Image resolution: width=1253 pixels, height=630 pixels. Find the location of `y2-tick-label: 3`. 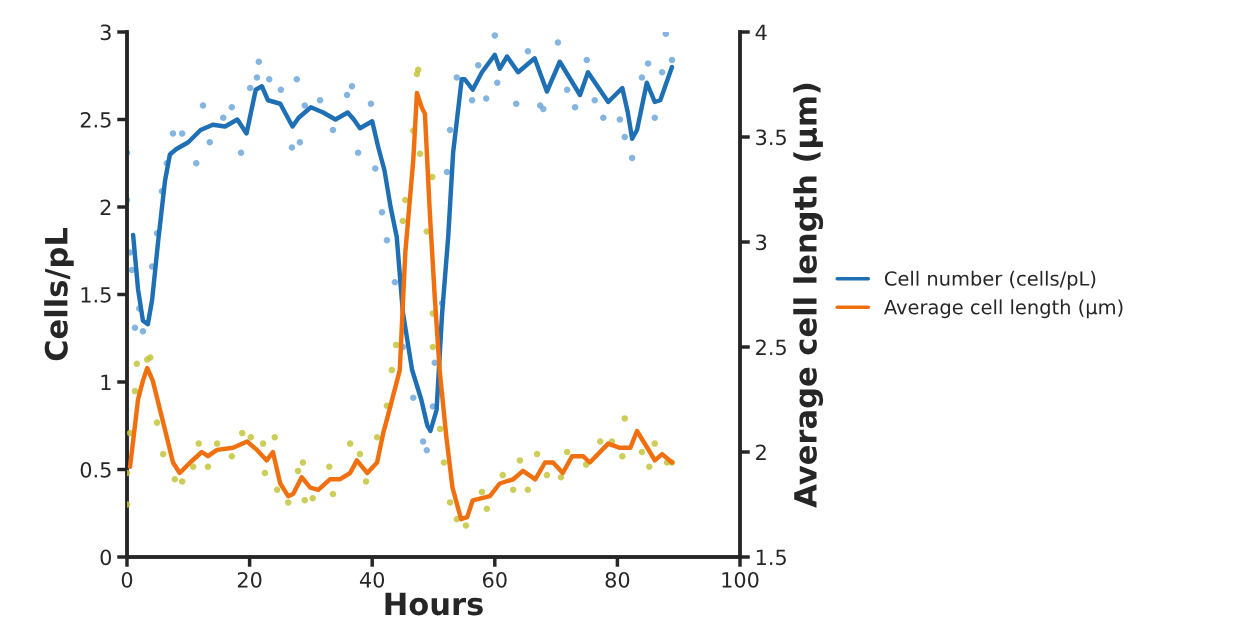

y2-tick-label: 3 is located at coordinates (761, 242).